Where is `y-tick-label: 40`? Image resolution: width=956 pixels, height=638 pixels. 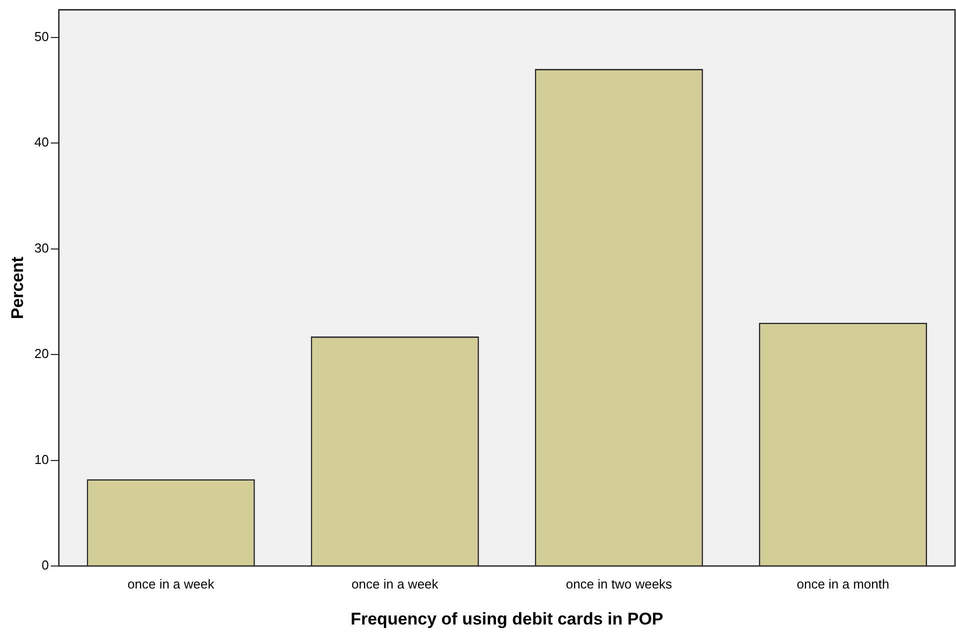
y-tick-label: 40 is located at coordinates (41, 142).